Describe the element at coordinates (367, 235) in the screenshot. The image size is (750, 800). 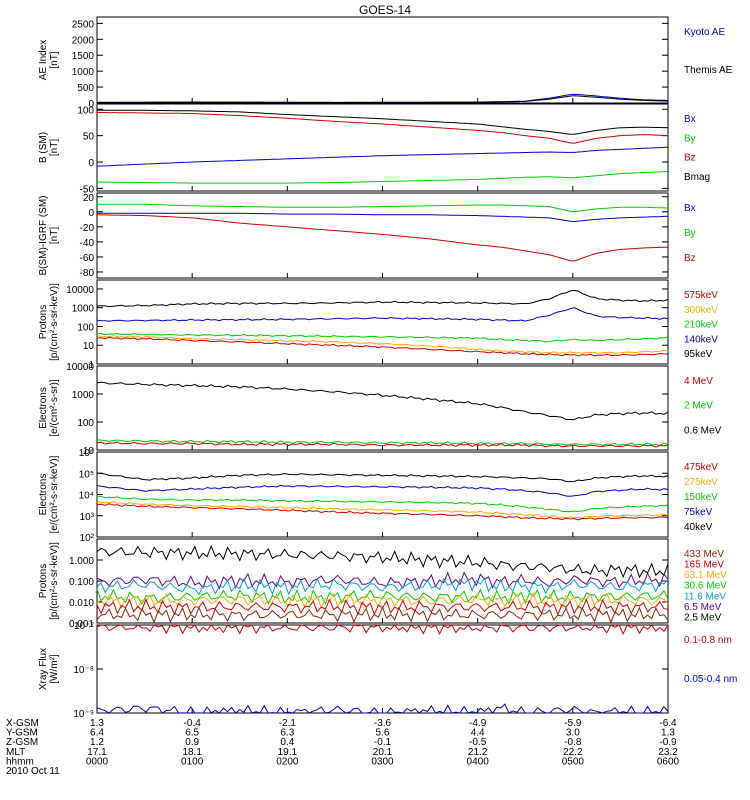
I see `panel-bigrf: -80 -60 -40 -20 0 20 B(SM)-IGRF (SM) [nT] Bx By Bz` at that location.